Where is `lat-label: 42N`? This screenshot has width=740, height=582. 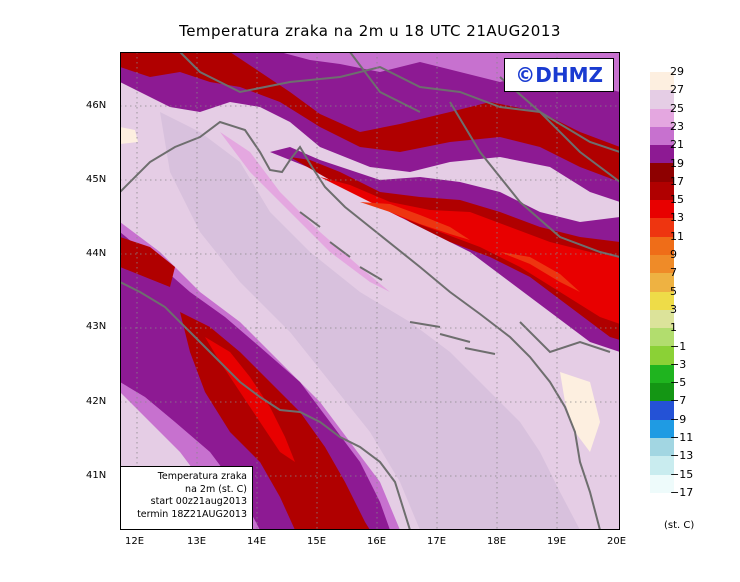 lat-label: 42N is located at coordinates (96, 401).